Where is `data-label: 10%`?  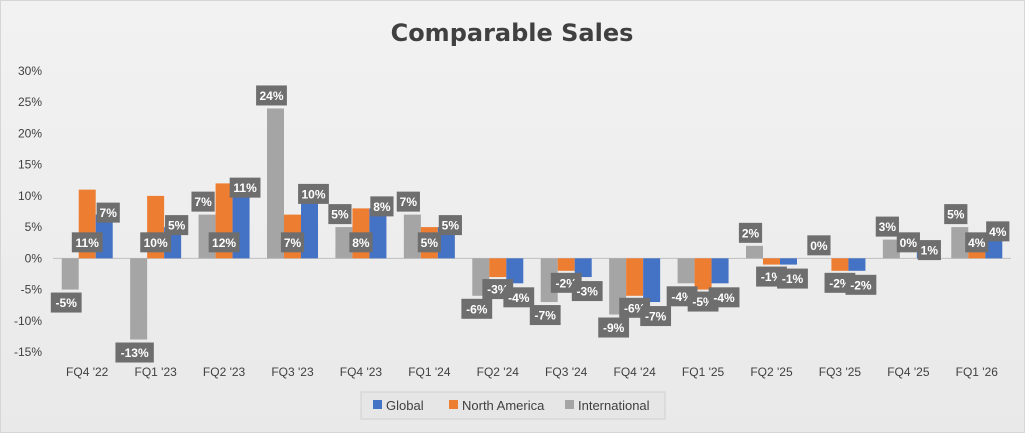
data-label: 10% is located at coordinates (155, 242).